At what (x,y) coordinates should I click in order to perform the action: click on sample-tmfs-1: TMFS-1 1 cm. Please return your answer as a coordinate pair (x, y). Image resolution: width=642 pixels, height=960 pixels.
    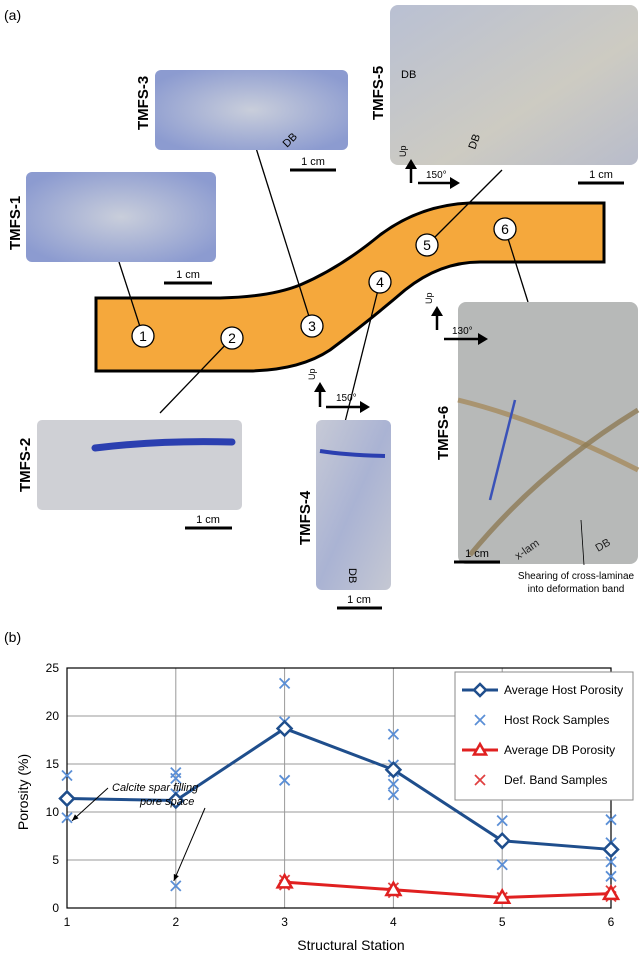
    Looking at the image, I should click on (111, 228).